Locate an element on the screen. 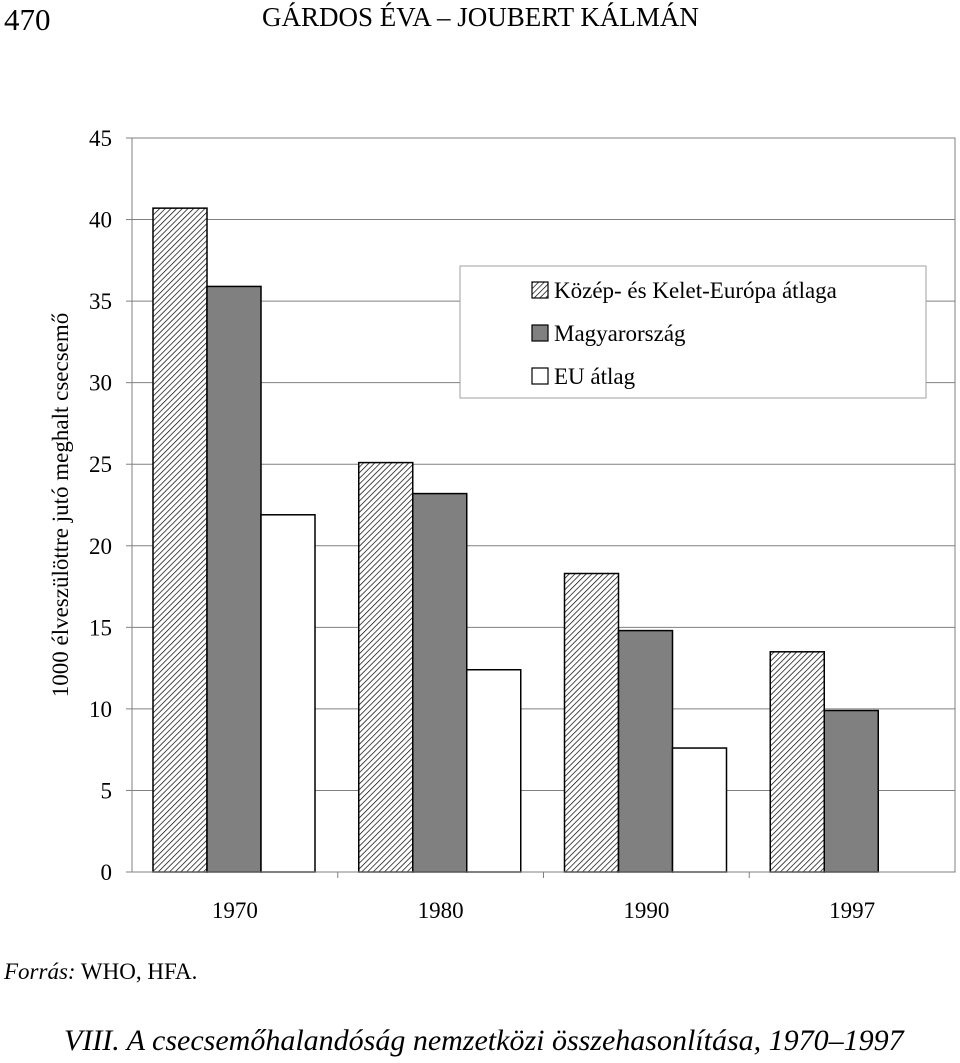 This screenshot has width=960, height=1063. page-number: 470 is located at coordinates (27, 19).